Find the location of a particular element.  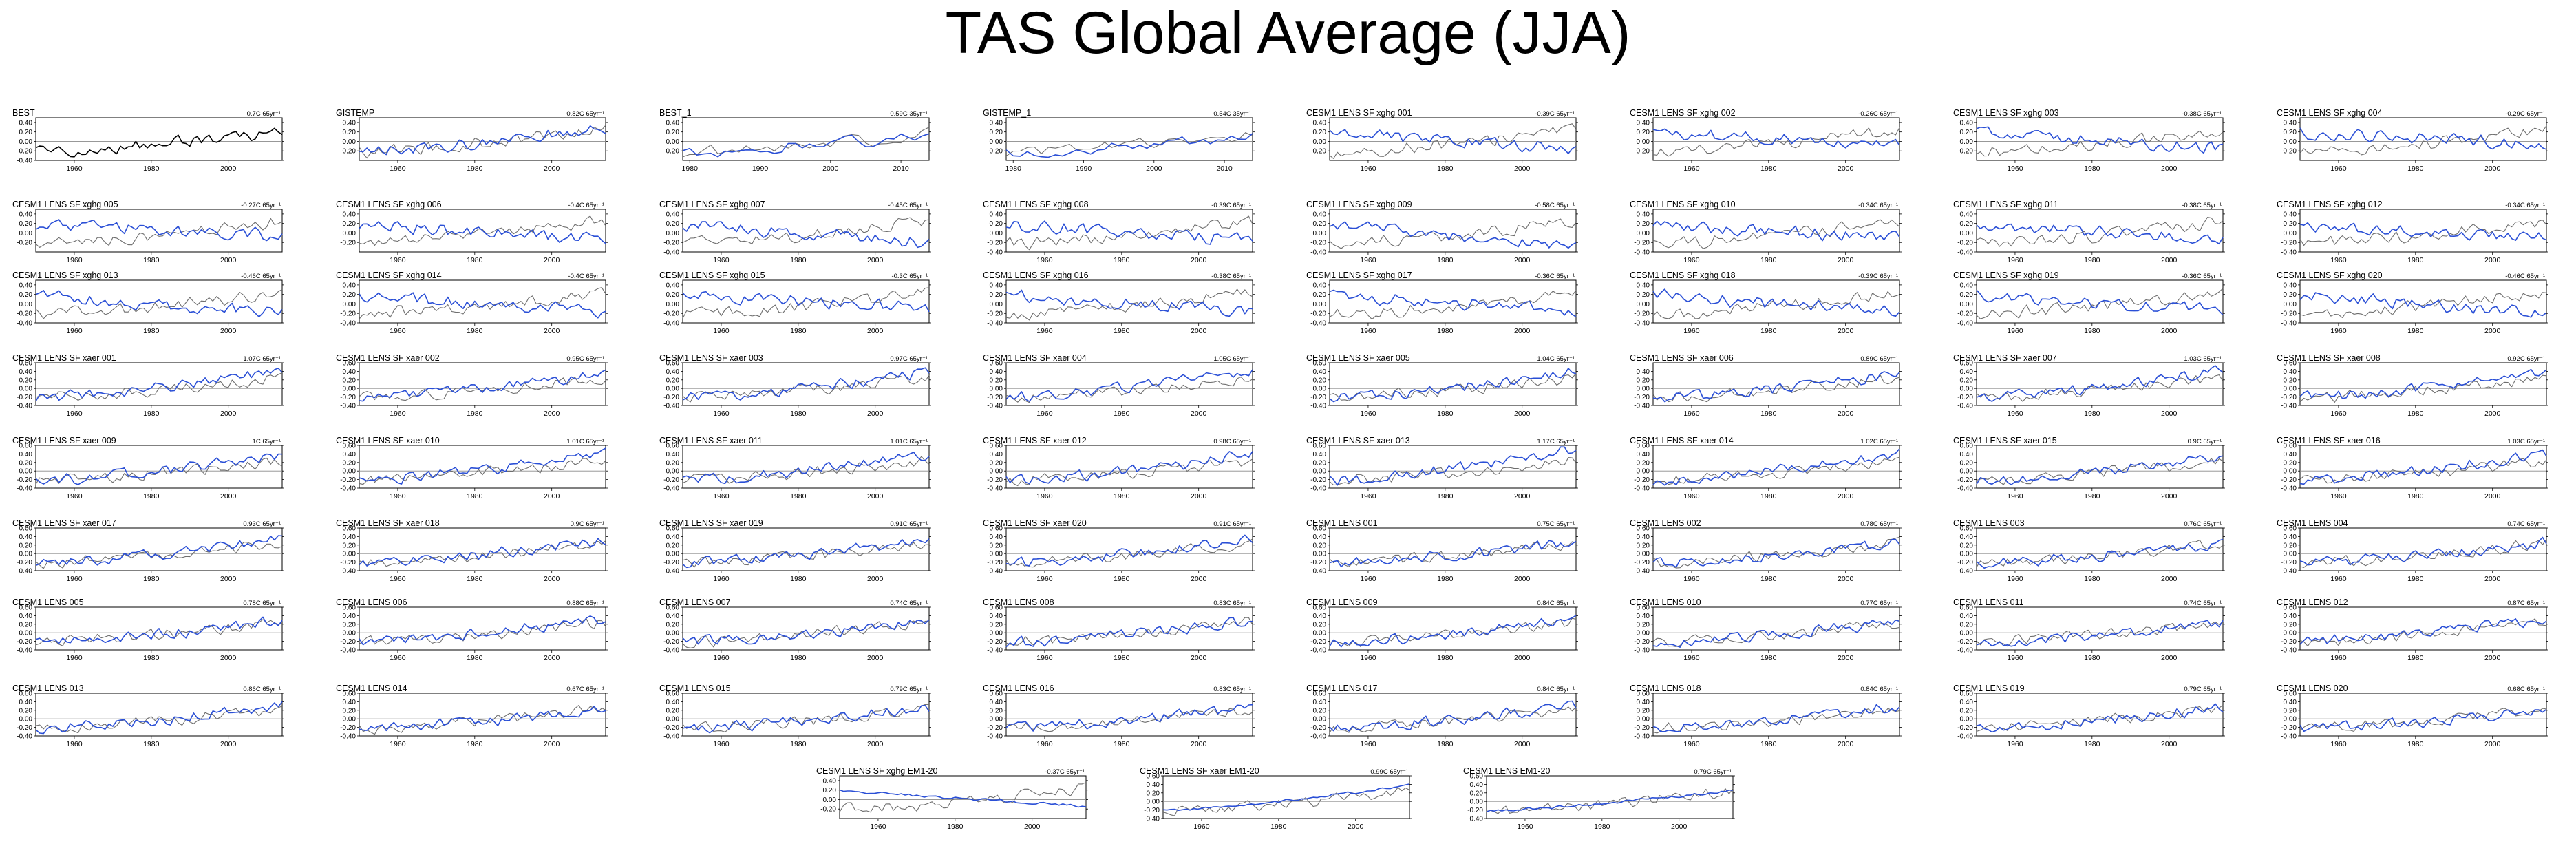

panel-title: CESM1 LENS SF xaer 012 is located at coordinates (1035, 440).